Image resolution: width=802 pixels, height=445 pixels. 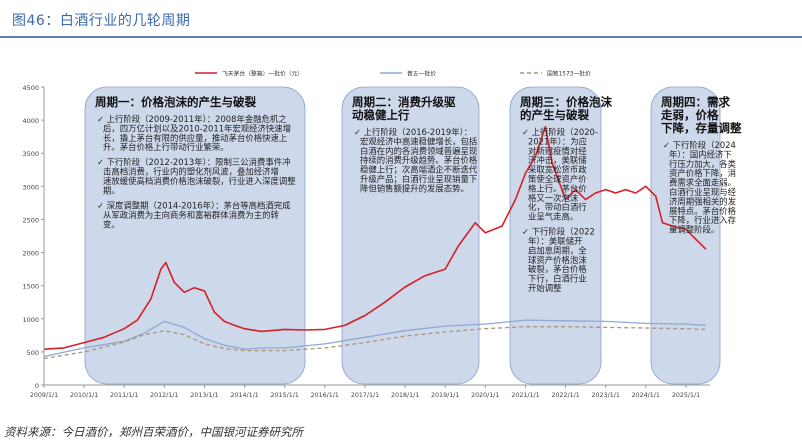 I want to click on y-tick-label: 1000, so click(x=30, y=320).